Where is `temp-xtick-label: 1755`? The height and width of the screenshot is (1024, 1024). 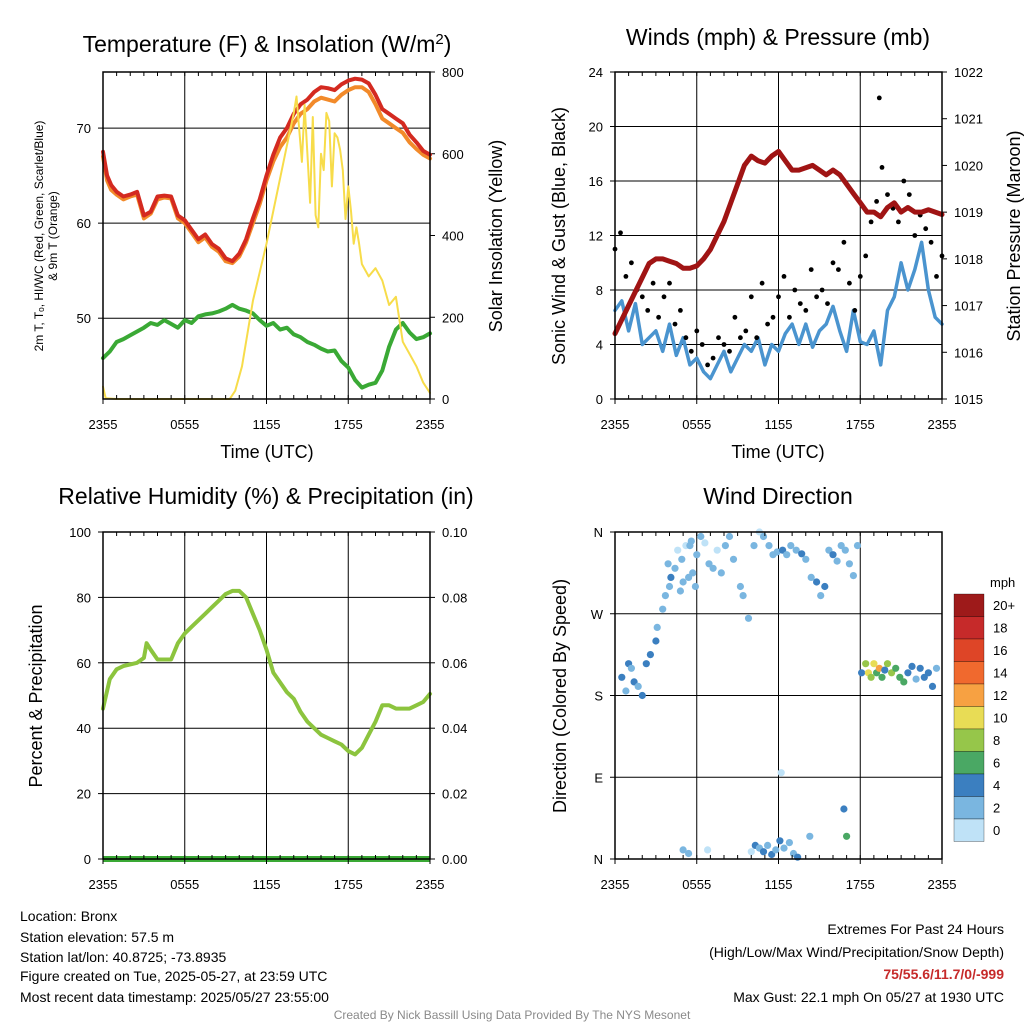
temp-xtick-label: 1755 is located at coordinates (348, 424).